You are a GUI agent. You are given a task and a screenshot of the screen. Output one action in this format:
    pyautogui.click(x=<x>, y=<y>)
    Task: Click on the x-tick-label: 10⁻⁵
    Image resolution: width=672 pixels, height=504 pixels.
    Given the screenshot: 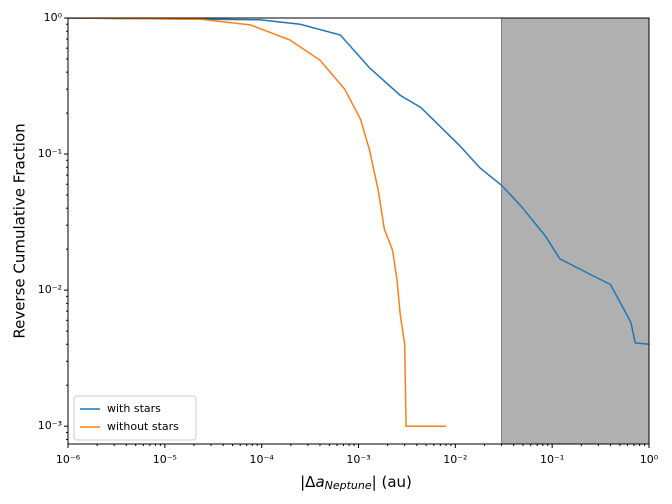 What is the action you would take?
    pyautogui.click(x=165, y=459)
    